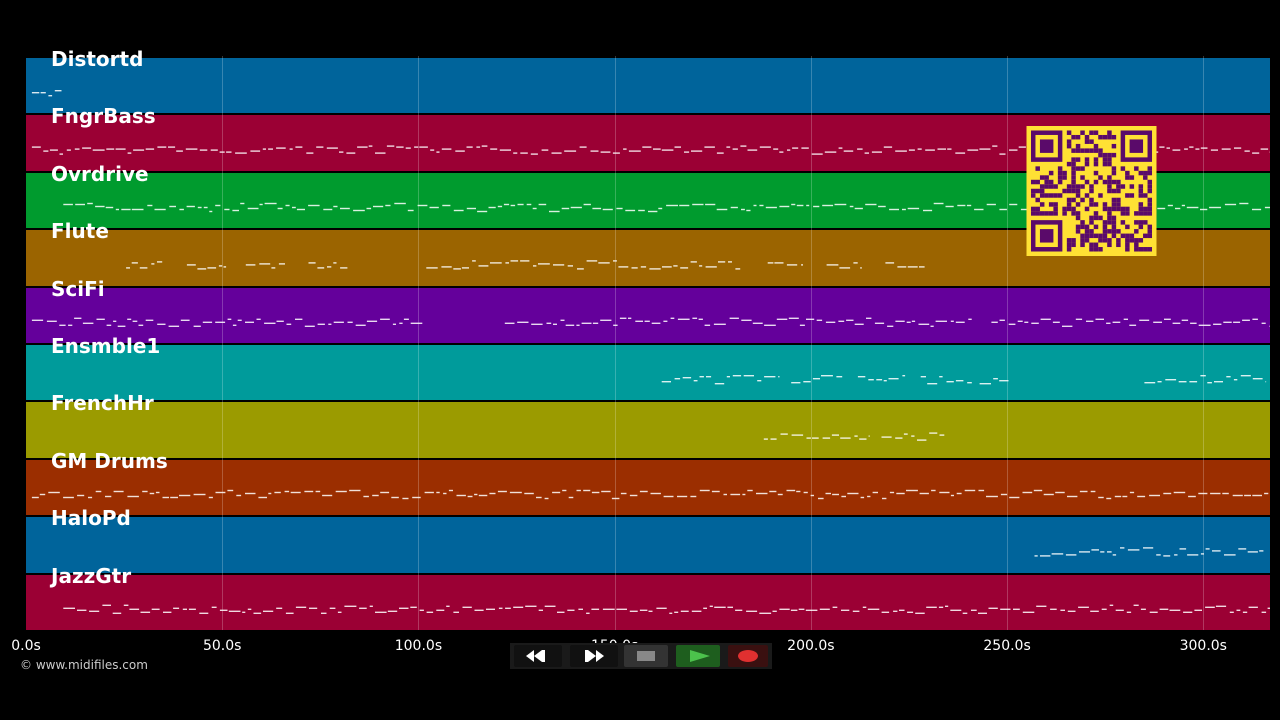  I want to click on rewind-button, so click(538, 656).